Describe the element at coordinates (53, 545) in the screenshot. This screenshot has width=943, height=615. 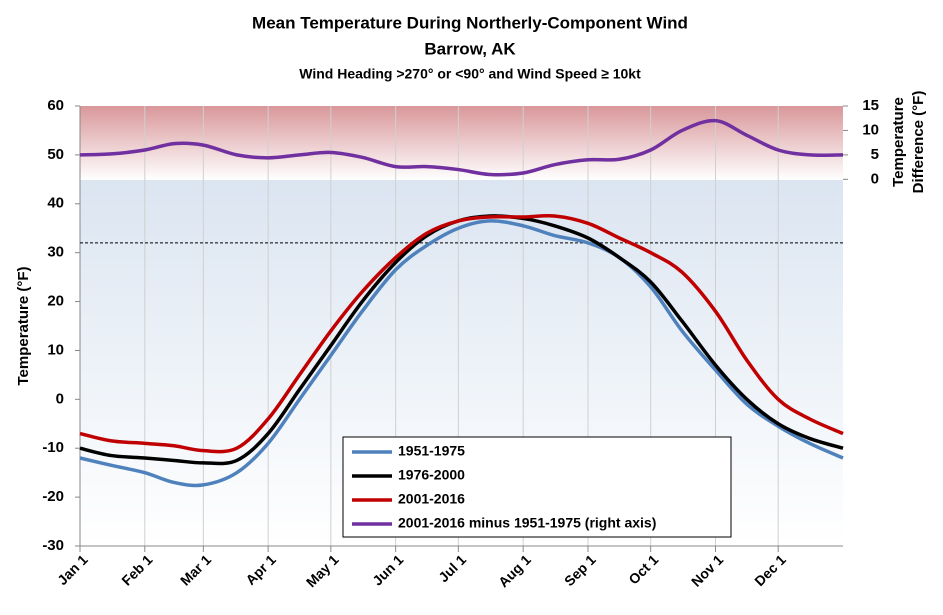
I see `y-tick-label: -30` at that location.